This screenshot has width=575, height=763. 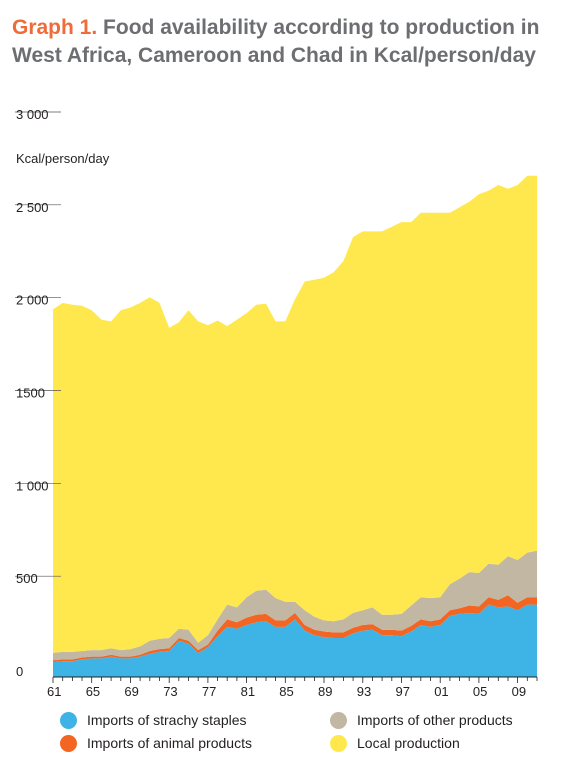 I want to click on y-tick-label-1-000: 1 000, so click(x=32, y=485).